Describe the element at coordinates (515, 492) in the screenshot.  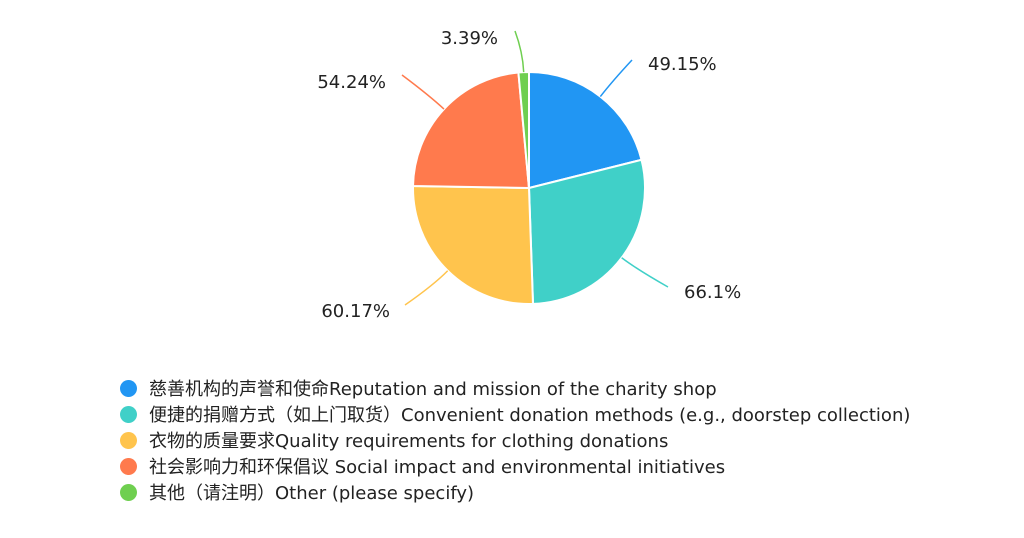
I see `legend-item: 其他（请注明）Other (please specify)` at that location.